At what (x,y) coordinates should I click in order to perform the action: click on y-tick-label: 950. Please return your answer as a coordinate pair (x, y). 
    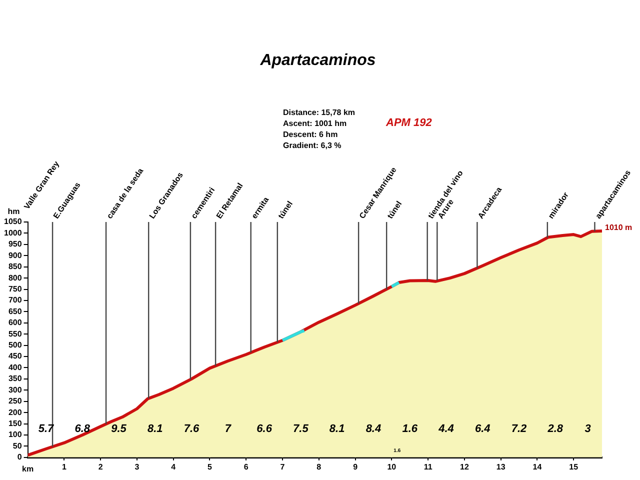
    Looking at the image, I should click on (15, 244).